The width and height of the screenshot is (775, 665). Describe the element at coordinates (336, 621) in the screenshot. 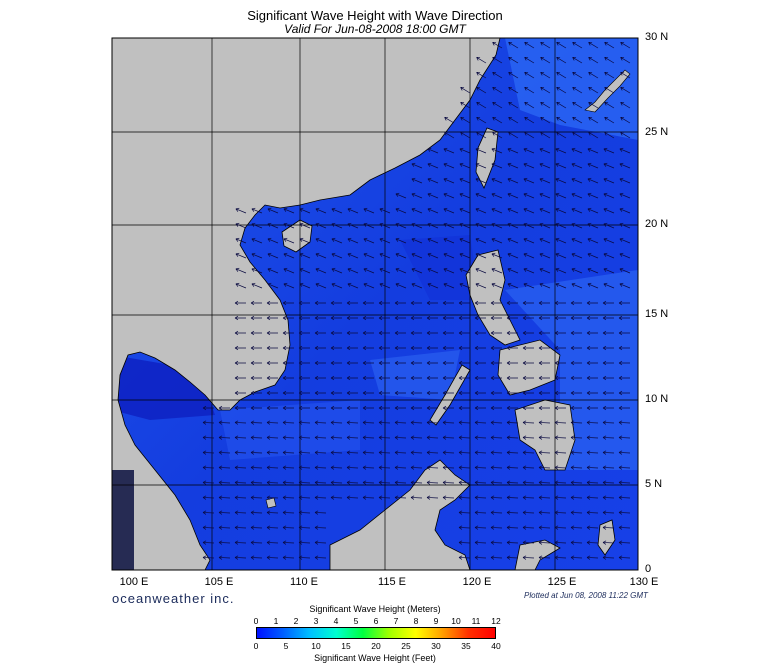

I see `meter-tick-label: 4` at that location.